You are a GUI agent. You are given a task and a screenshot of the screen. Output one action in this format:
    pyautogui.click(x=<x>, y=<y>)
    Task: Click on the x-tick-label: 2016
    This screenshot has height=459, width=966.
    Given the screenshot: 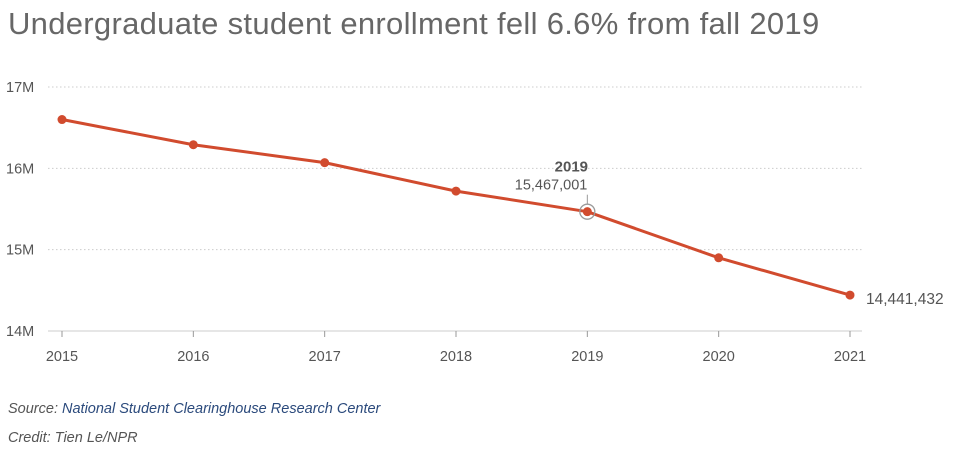 What is the action you would take?
    pyautogui.click(x=193, y=357)
    